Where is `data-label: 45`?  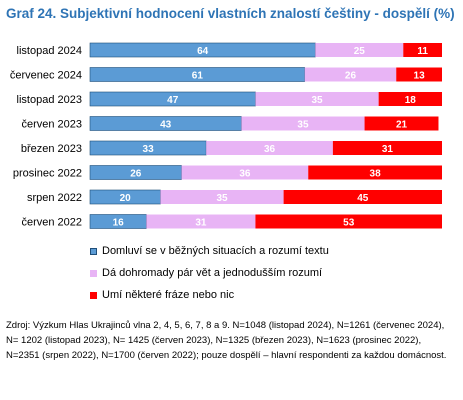 data-label: 45 is located at coordinates (363, 198).